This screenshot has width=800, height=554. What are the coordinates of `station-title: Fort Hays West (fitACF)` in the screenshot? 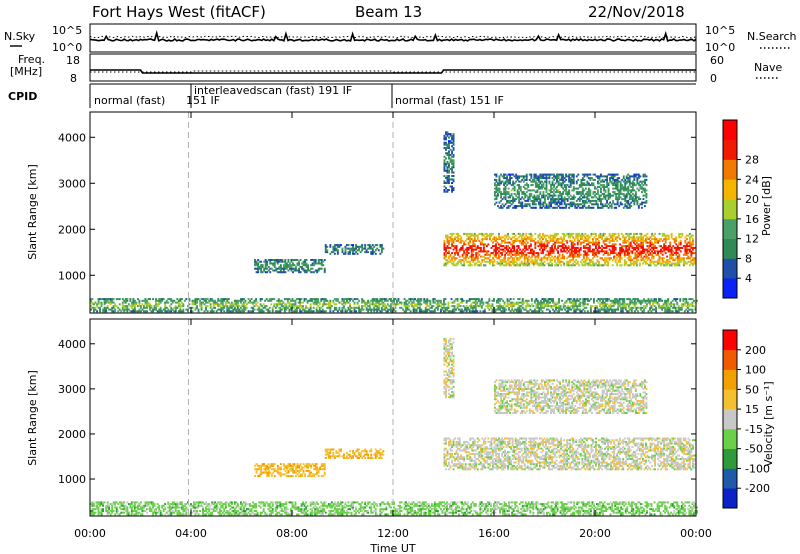 It's located at (179, 12).